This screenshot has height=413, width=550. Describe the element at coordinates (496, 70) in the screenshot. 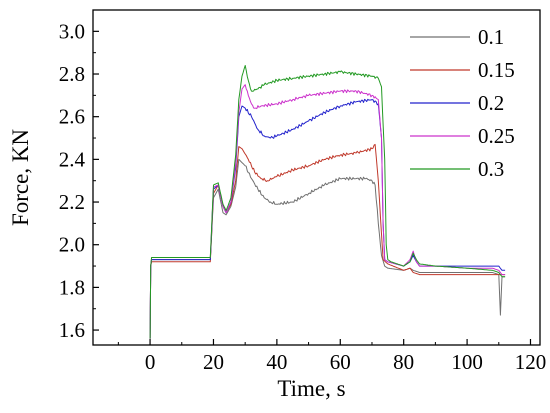

I see `legend-label-0.15: 0.15` at that location.